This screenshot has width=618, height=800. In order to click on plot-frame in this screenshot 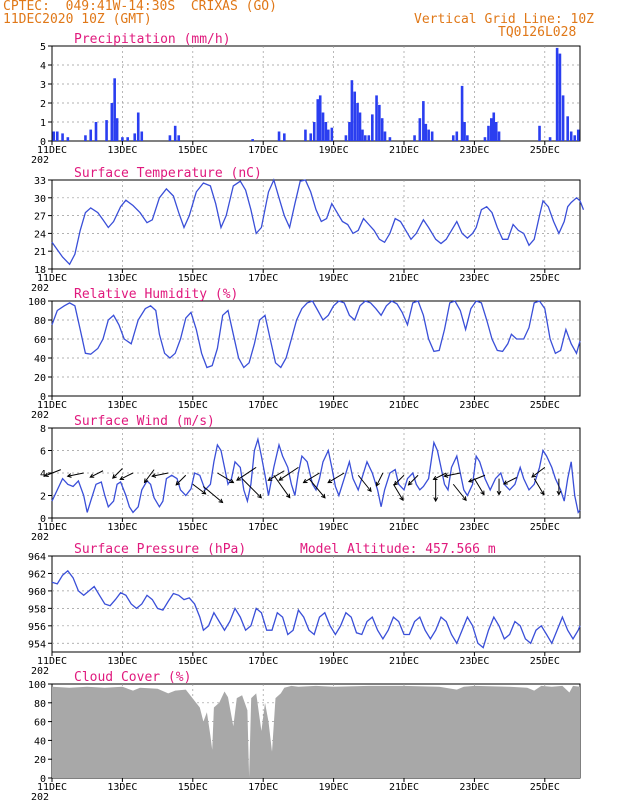, I will do `click(316, 93)`.